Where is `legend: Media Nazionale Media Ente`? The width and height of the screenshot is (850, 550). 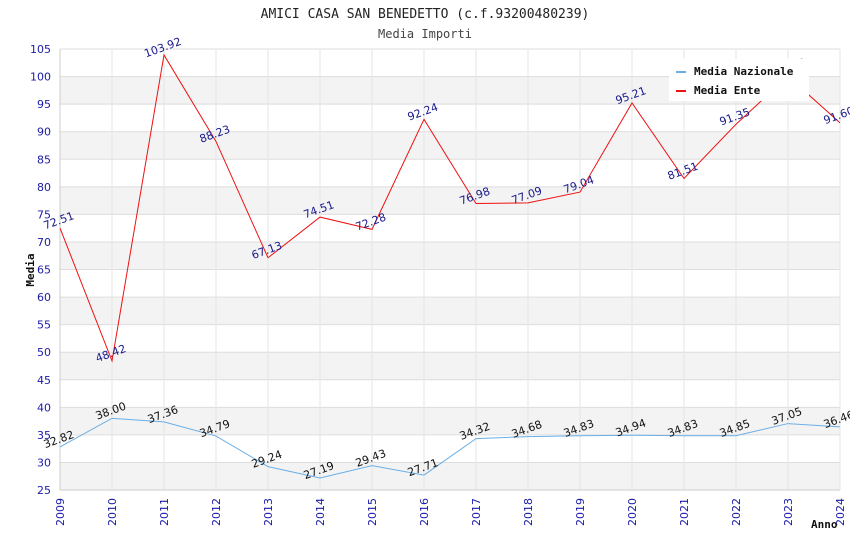
legend: Media Nazionale Media Ente is located at coordinates (739, 80).